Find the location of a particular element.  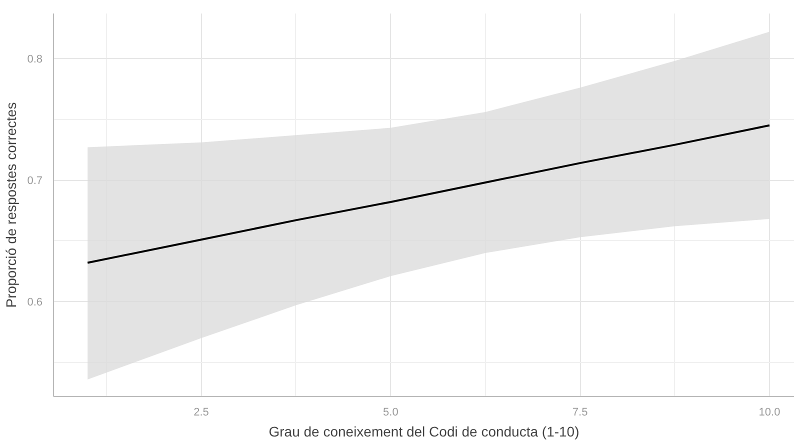

y-axis-title: Proporció de respostes correctes is located at coordinates (11, 205).